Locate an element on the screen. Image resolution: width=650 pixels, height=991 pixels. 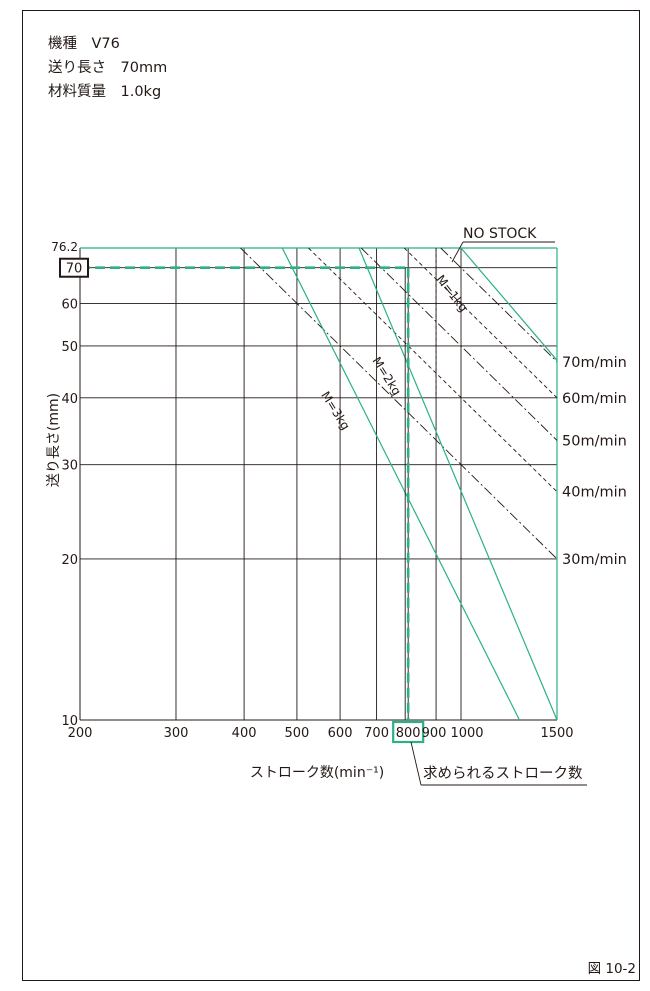
x-tick-label: 1000 is located at coordinates (466, 733).